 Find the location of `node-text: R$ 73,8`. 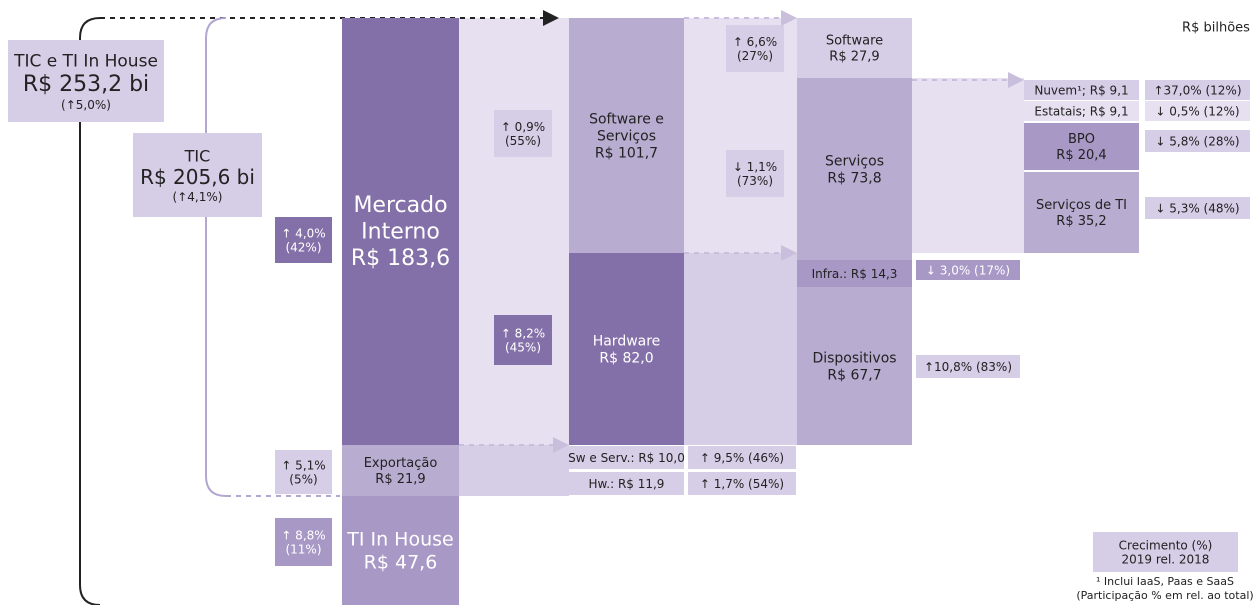

node-text: R$ 73,8 is located at coordinates (854, 178).